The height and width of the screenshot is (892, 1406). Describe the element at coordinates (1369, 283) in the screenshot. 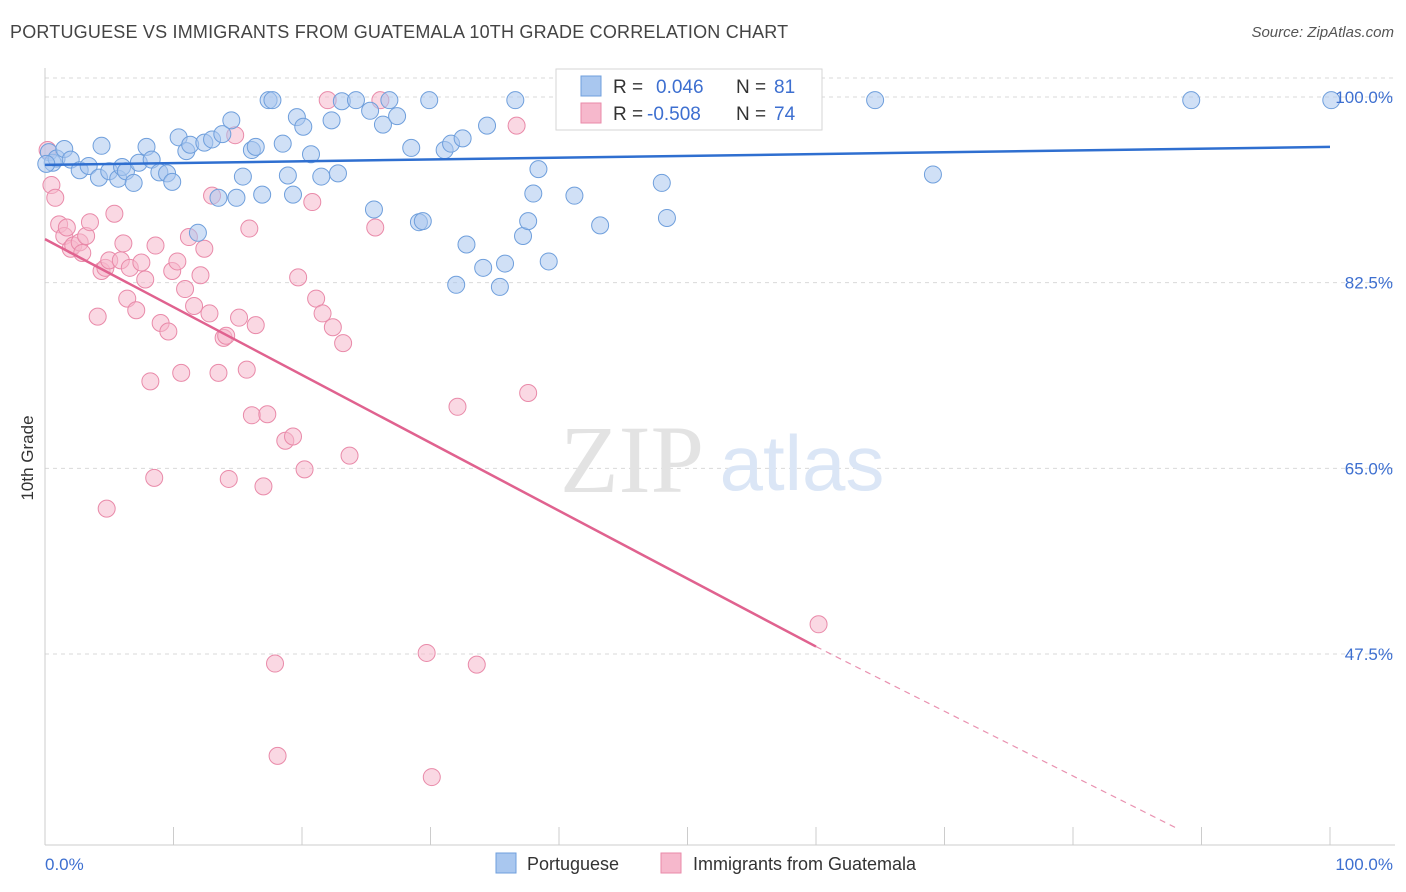

I see `y-tick-label: 82.5%` at that location.